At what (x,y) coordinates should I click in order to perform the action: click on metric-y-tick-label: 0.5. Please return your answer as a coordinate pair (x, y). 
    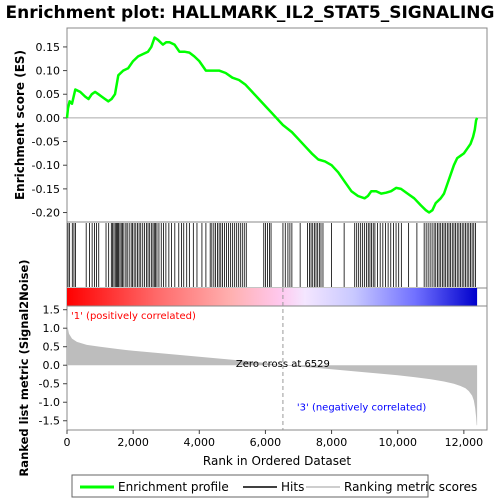
    Looking at the image, I should click on (52, 347).